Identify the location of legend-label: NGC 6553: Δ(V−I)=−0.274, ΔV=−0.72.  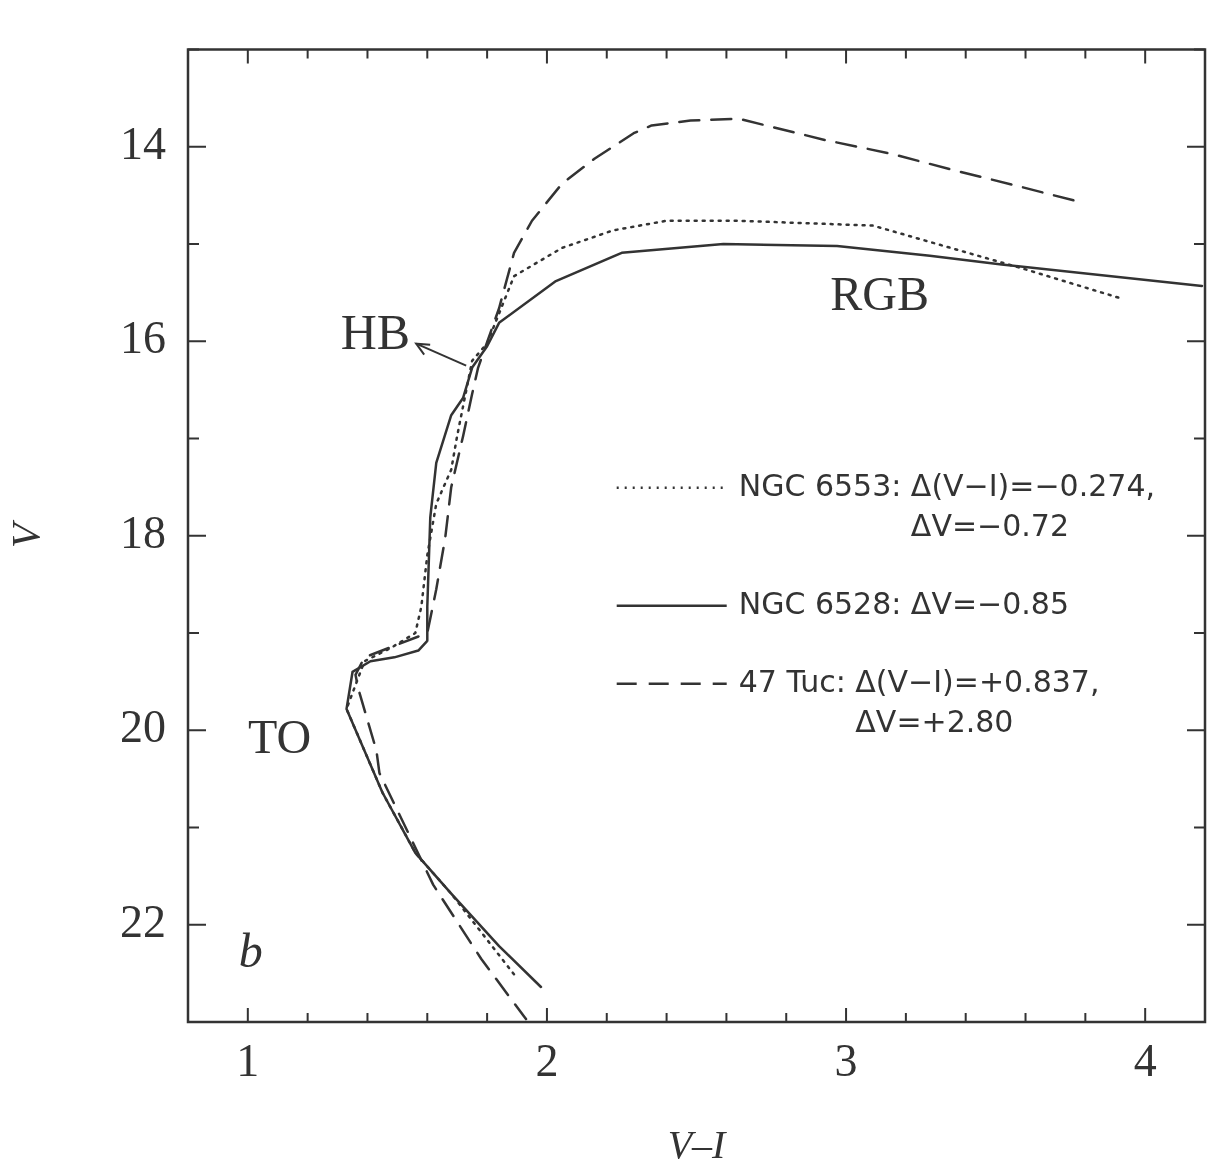
(946, 505).